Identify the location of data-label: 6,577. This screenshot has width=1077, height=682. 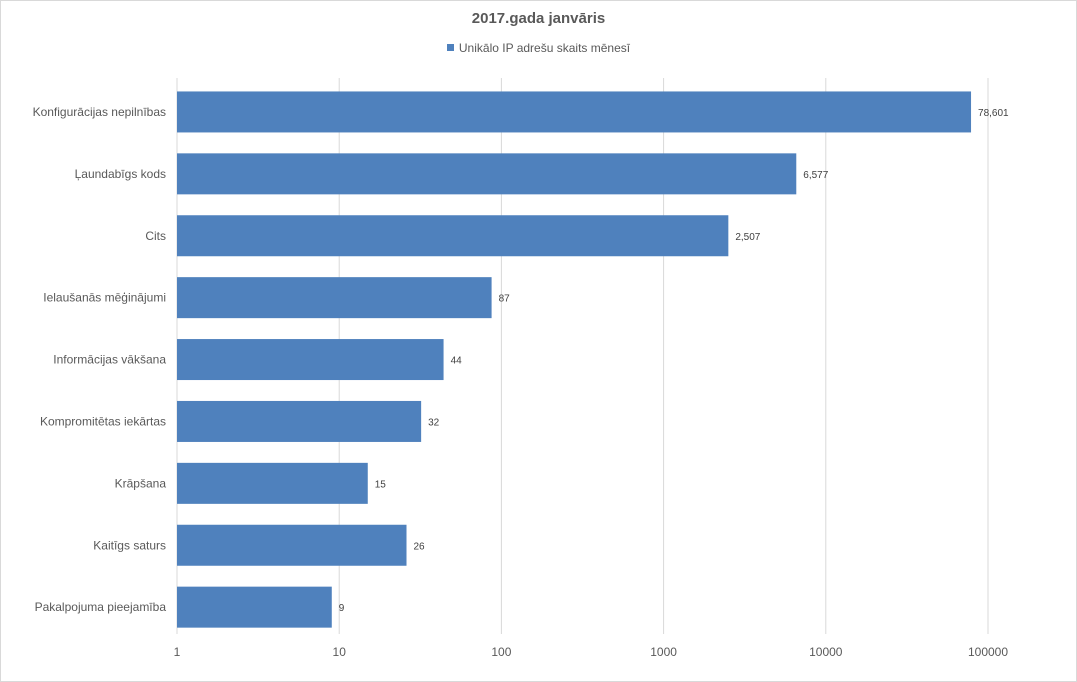
(815, 175).